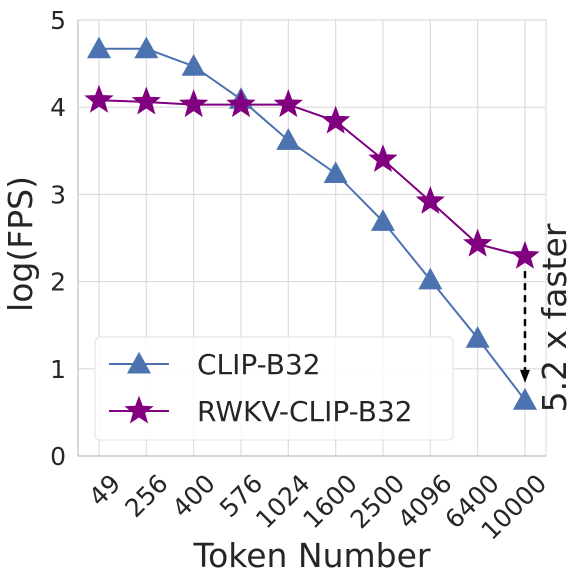 The height and width of the screenshot is (584, 584). I want to click on y-tick-label: 2, so click(58, 282).